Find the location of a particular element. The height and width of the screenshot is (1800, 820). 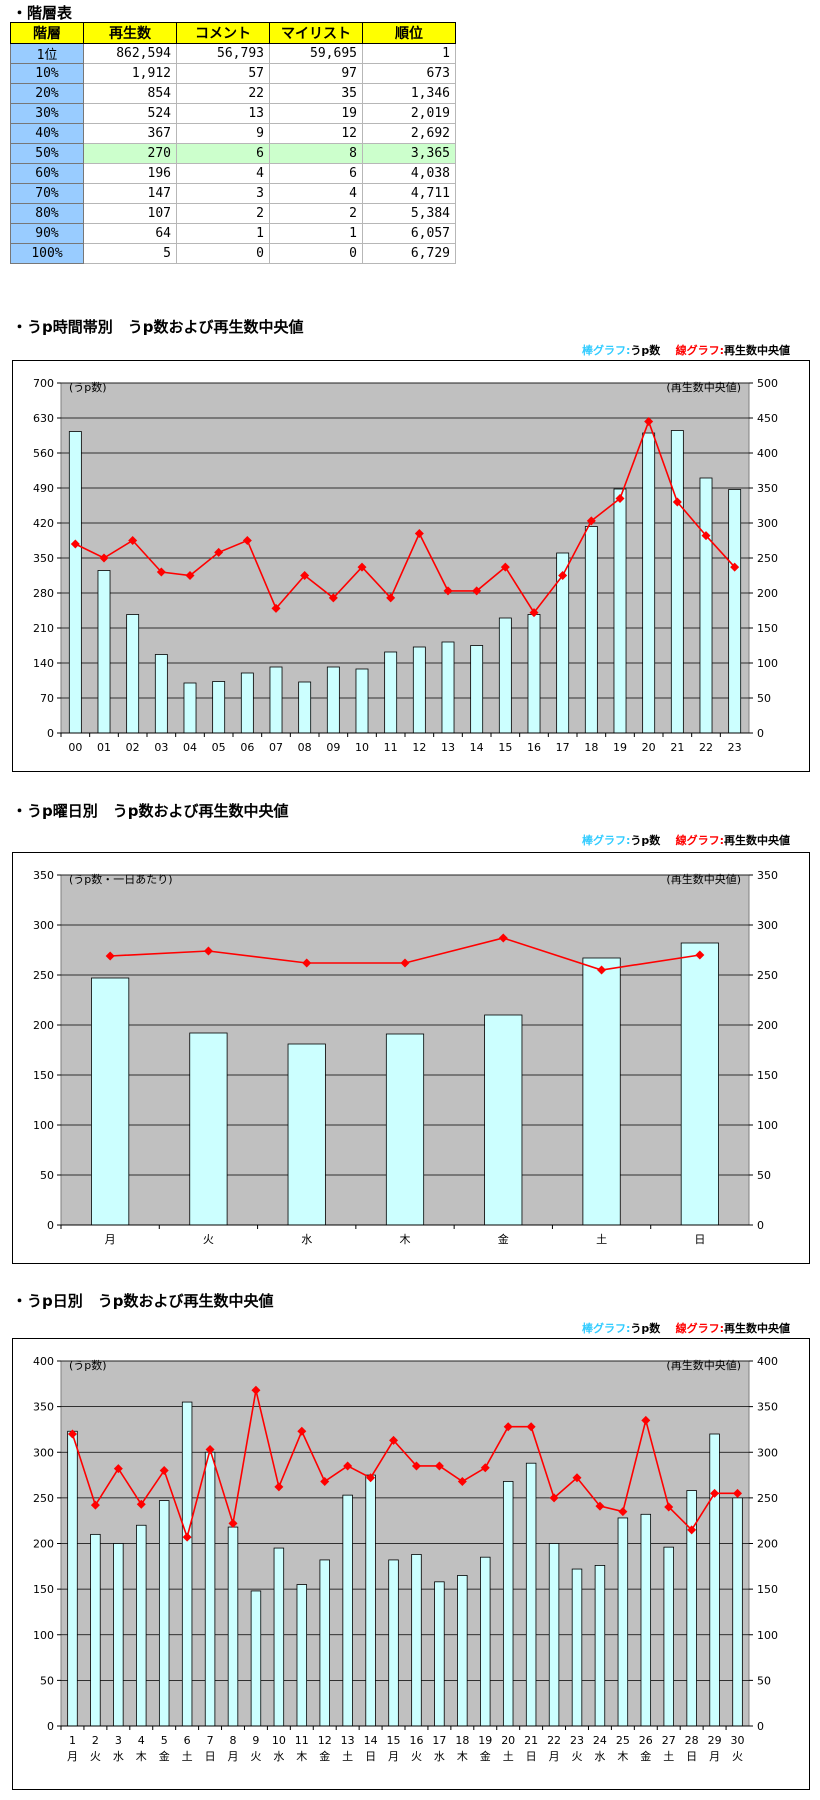

cell-tier: 1位 is located at coordinates (47, 53).